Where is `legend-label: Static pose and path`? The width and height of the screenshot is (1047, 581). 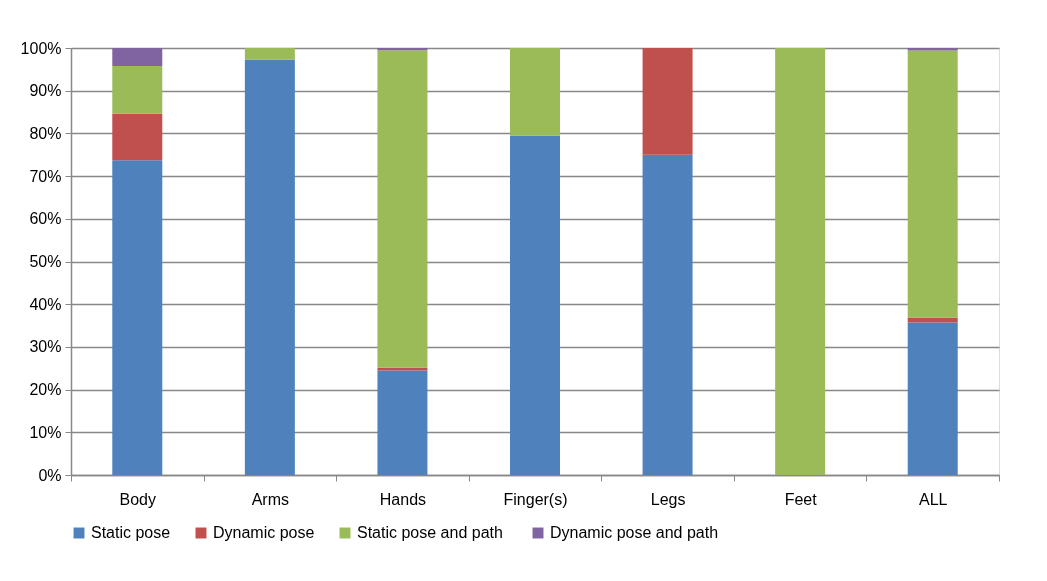 legend-label: Static pose and path is located at coordinates (430, 532).